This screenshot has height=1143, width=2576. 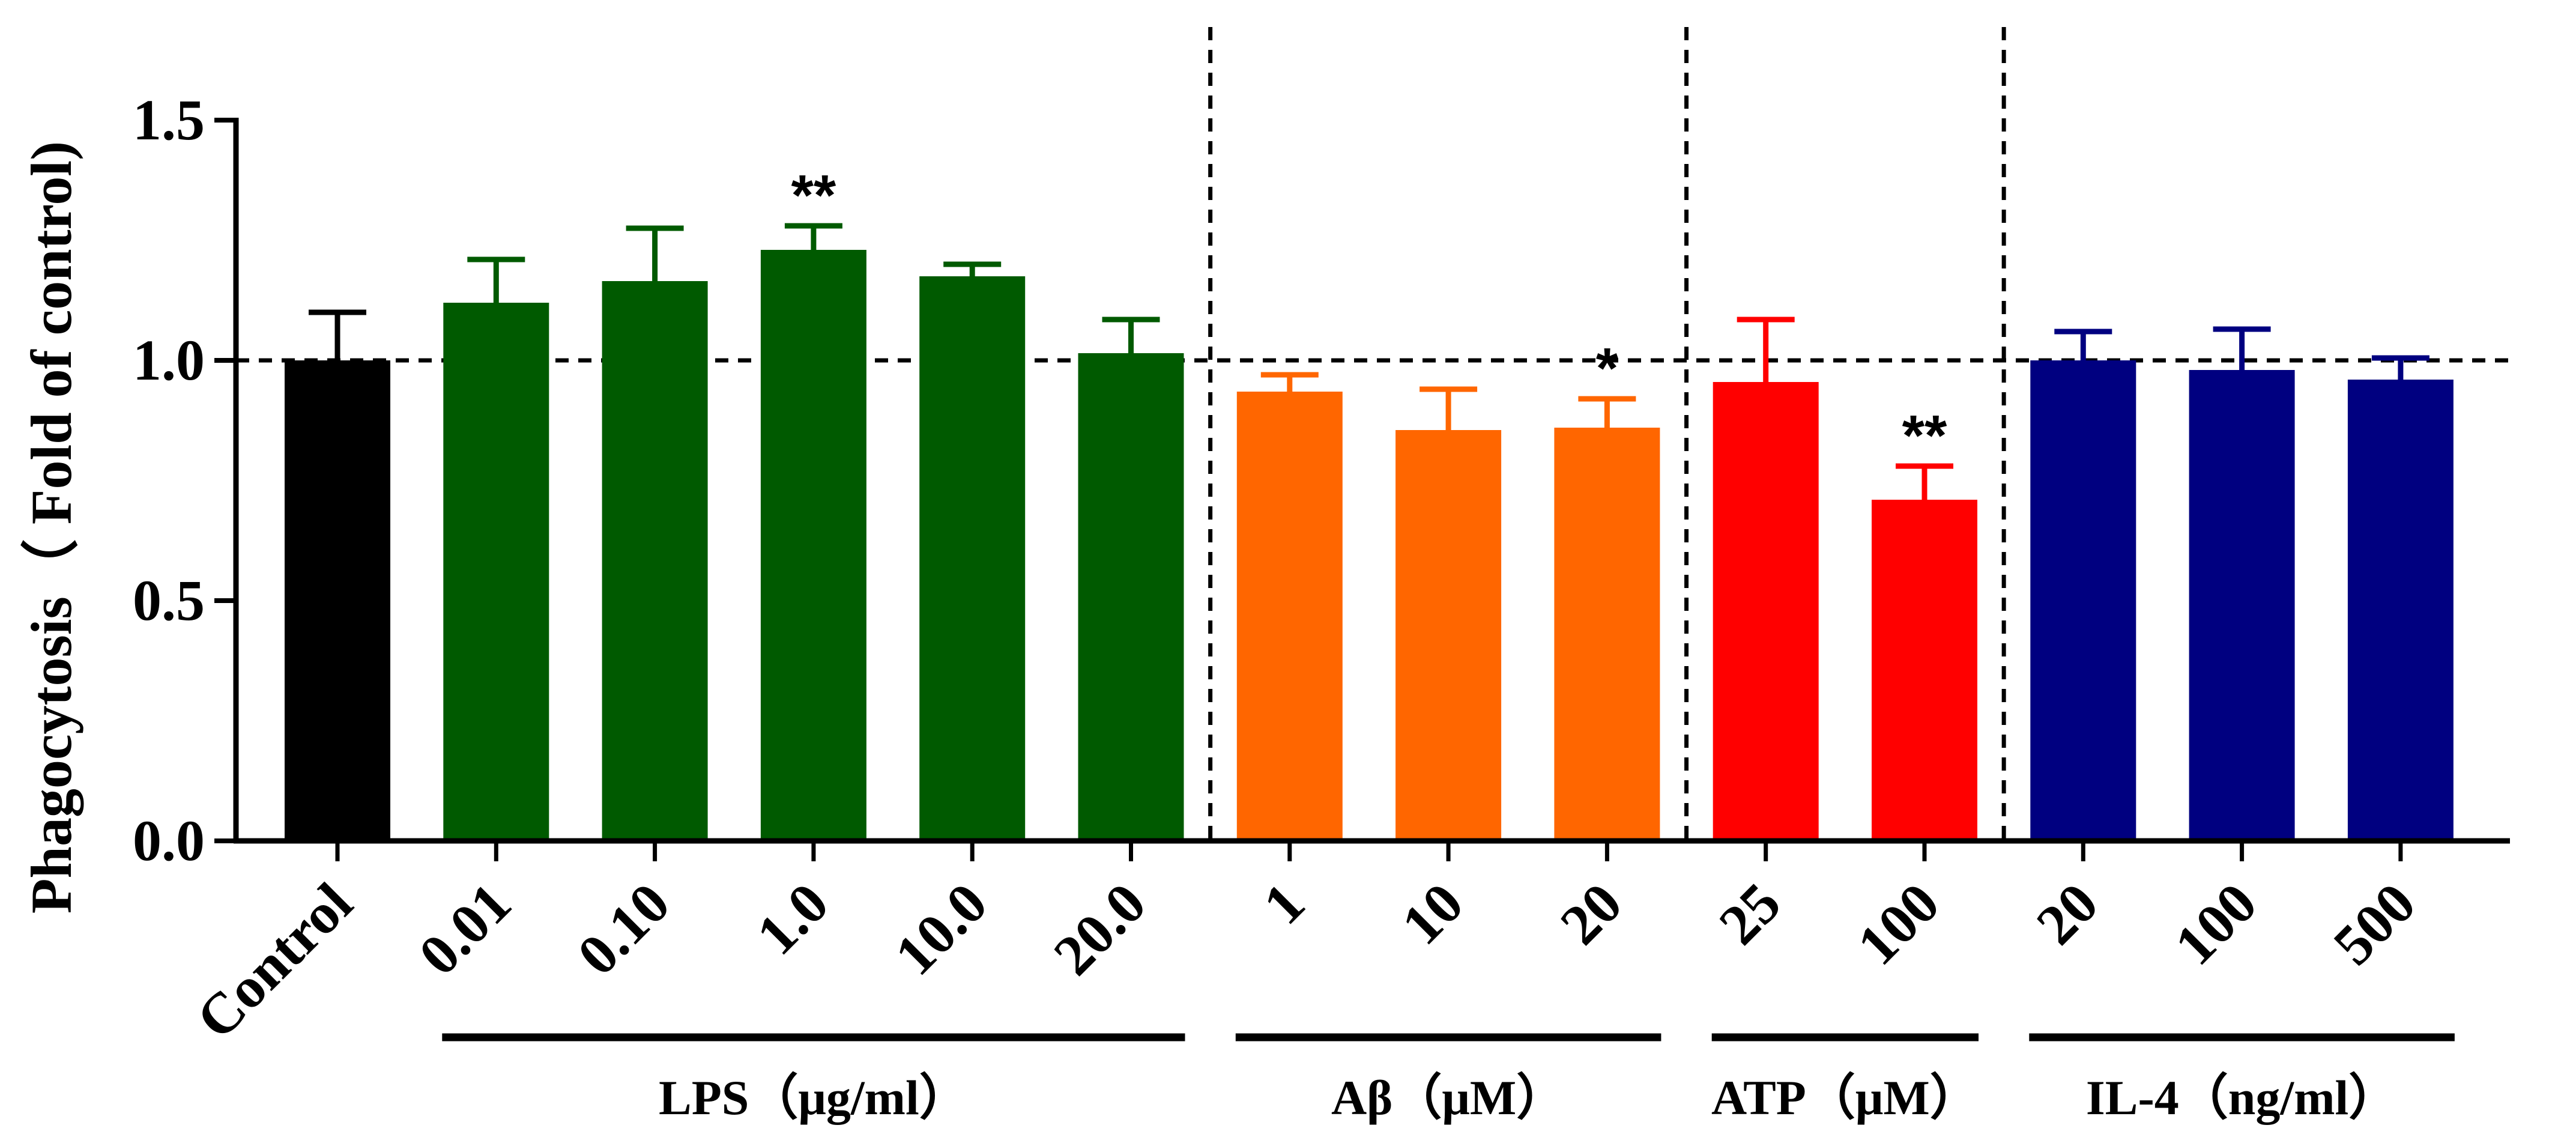 I want to click on x-tick-label: 25, so click(x=1750, y=913).